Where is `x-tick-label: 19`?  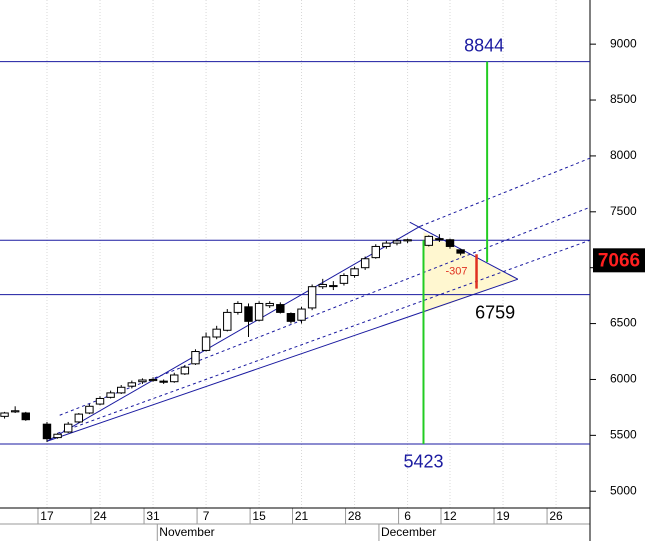 x-tick-label: 19 is located at coordinates (503, 516).